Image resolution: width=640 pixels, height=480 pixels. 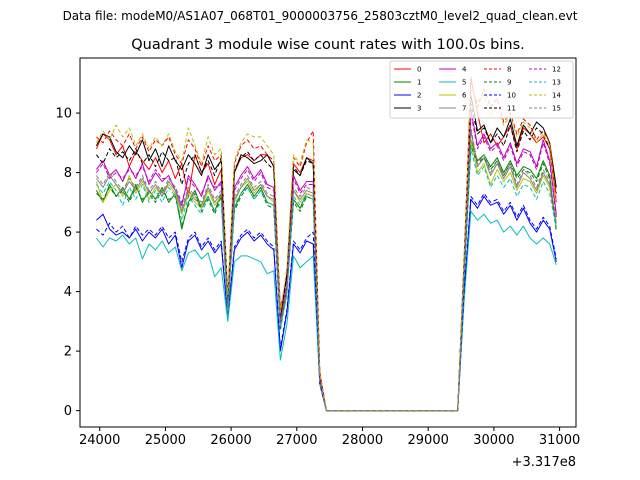 I want to click on y-tick-label: 8, so click(x=68, y=173).